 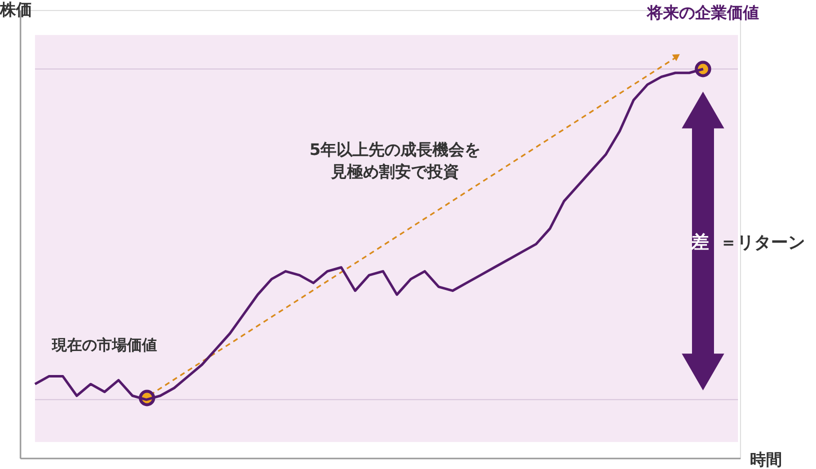 What do you see at coordinates (766, 459) in the screenshot?
I see `x-axis-title: 時間` at bounding box center [766, 459].